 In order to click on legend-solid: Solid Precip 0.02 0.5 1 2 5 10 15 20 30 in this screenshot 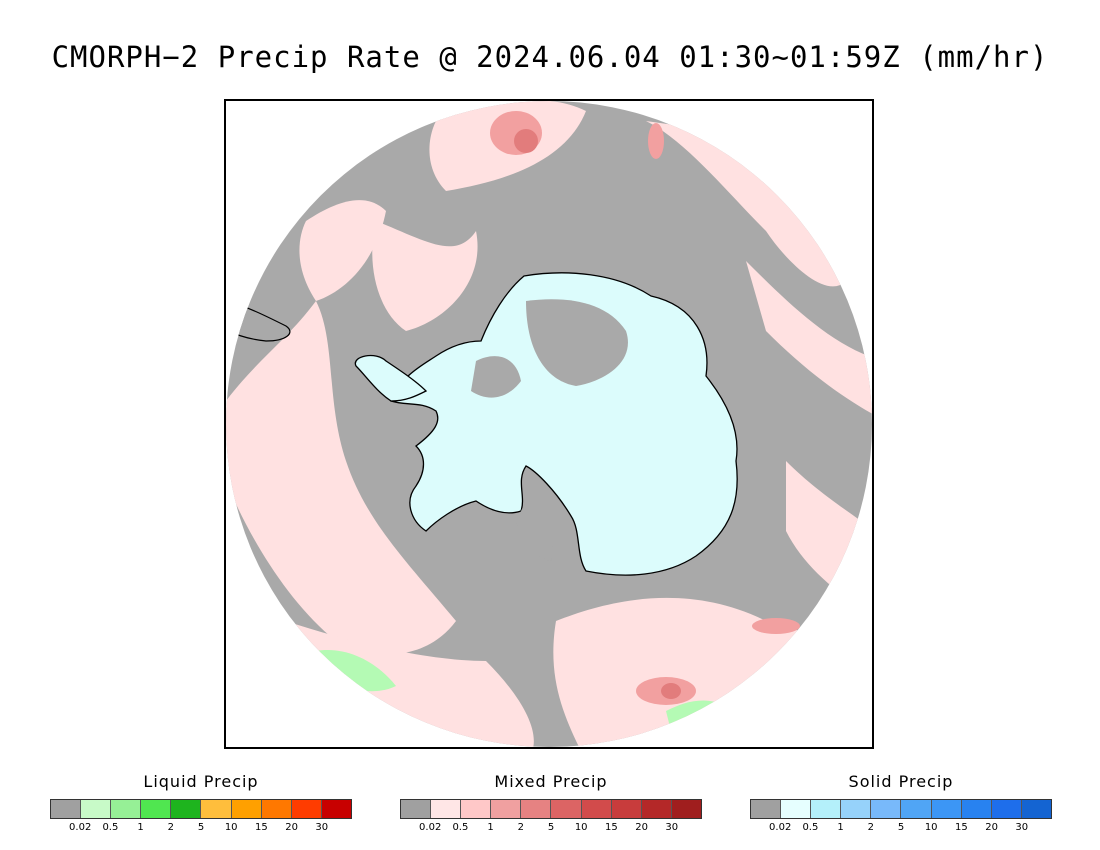, I will do `click(901, 804)`.